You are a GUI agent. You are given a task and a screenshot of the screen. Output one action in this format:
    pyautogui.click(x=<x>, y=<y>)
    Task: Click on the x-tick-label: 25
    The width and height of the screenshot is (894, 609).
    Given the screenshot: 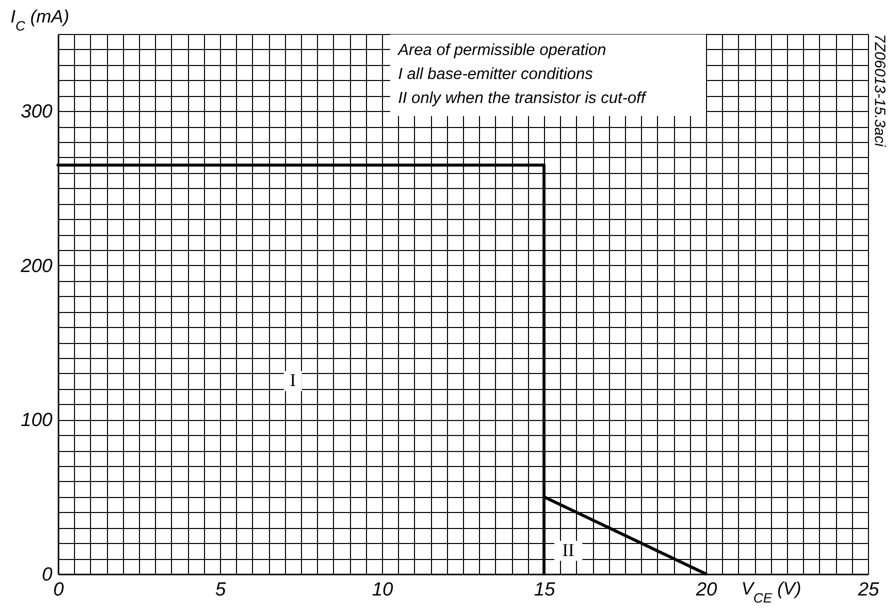 What is the action you would take?
    pyautogui.click(x=868, y=590)
    